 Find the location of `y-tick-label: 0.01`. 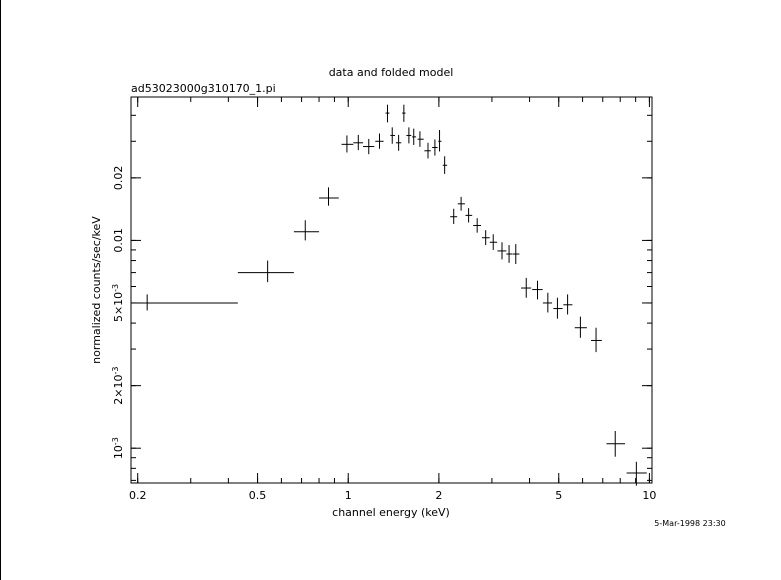

y-tick-label: 0.01 is located at coordinates (118, 240).